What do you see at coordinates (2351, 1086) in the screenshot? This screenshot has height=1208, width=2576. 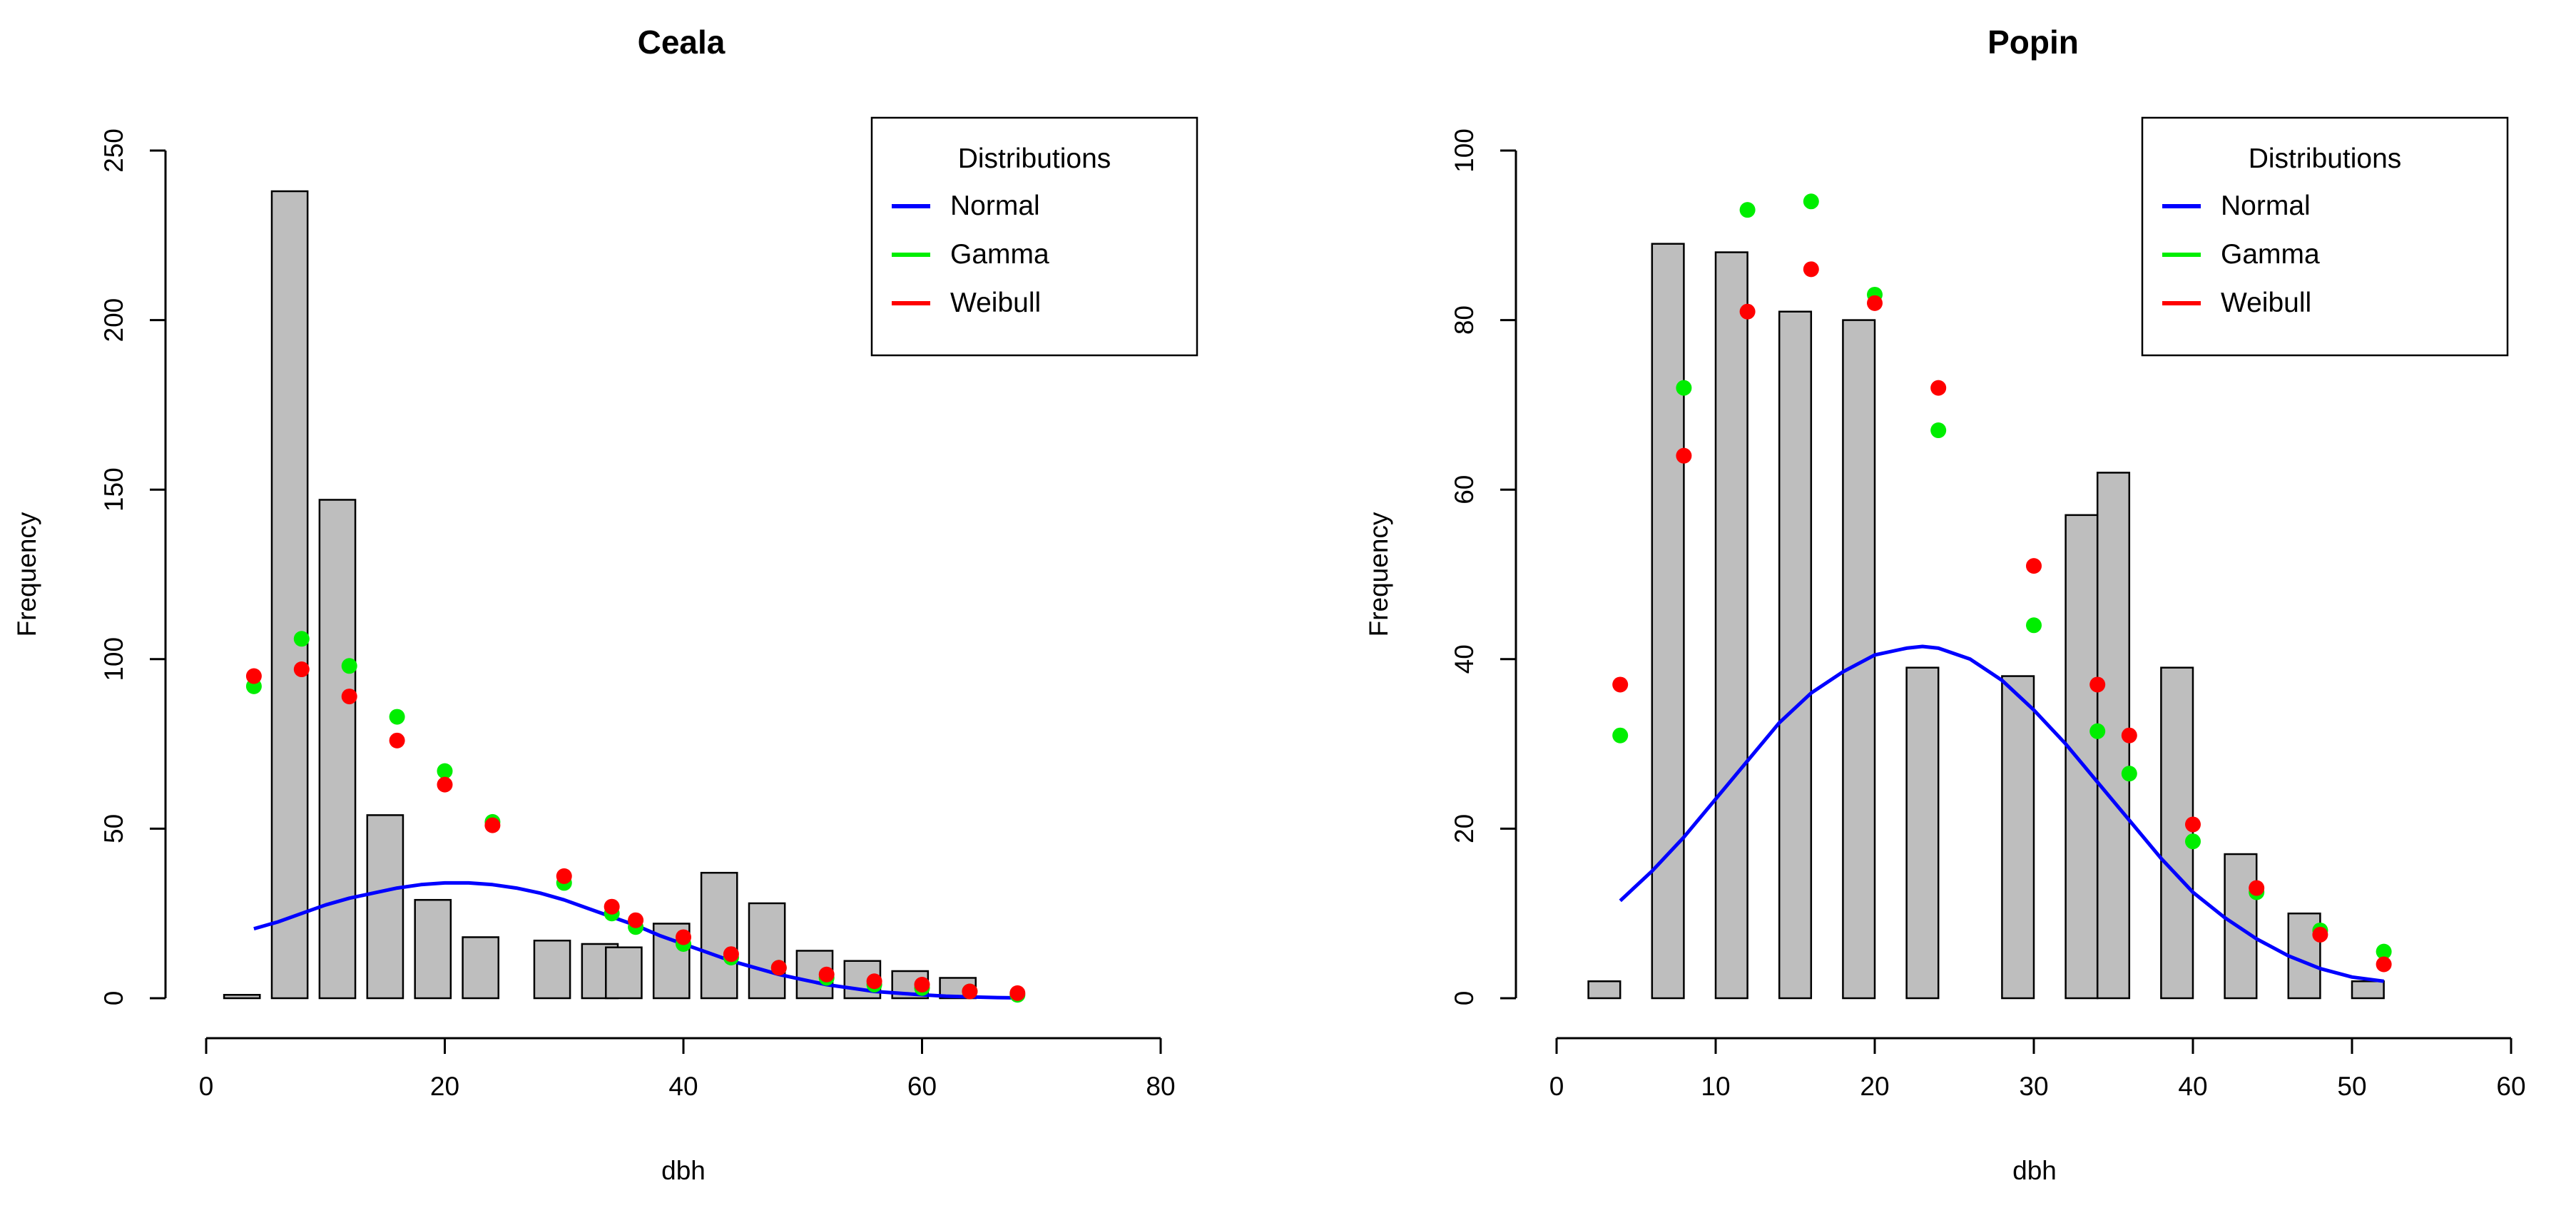 I see `x-tick-label: 50` at bounding box center [2351, 1086].